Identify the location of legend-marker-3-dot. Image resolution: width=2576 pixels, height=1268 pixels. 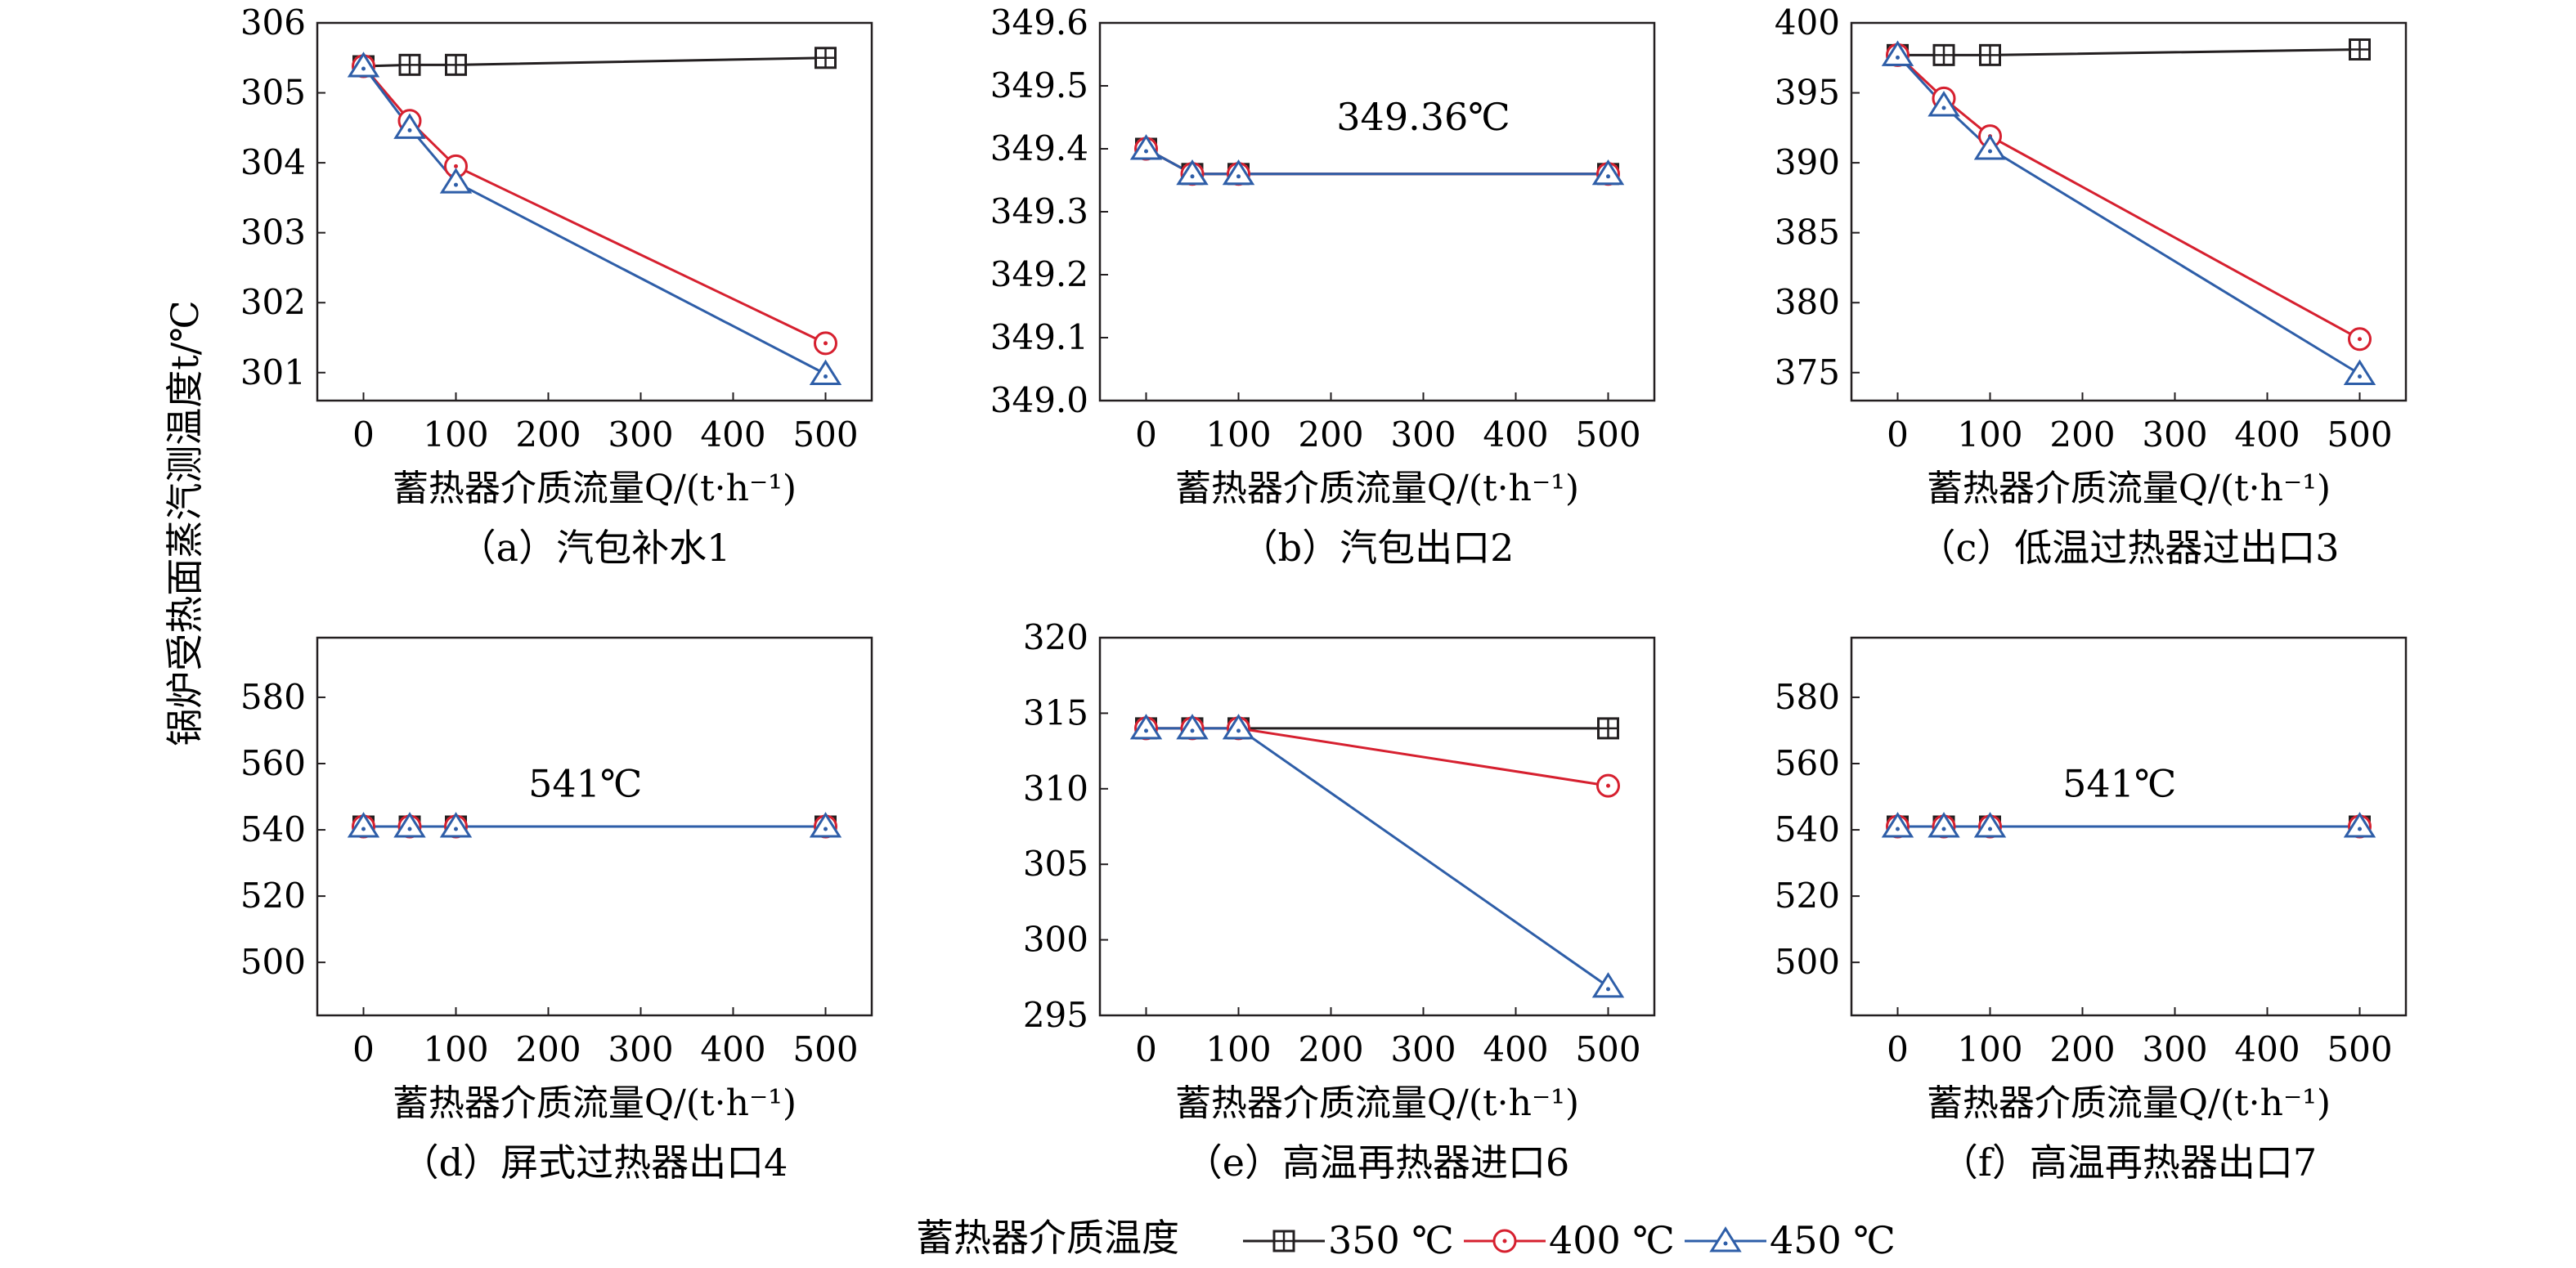
(1725, 1243).